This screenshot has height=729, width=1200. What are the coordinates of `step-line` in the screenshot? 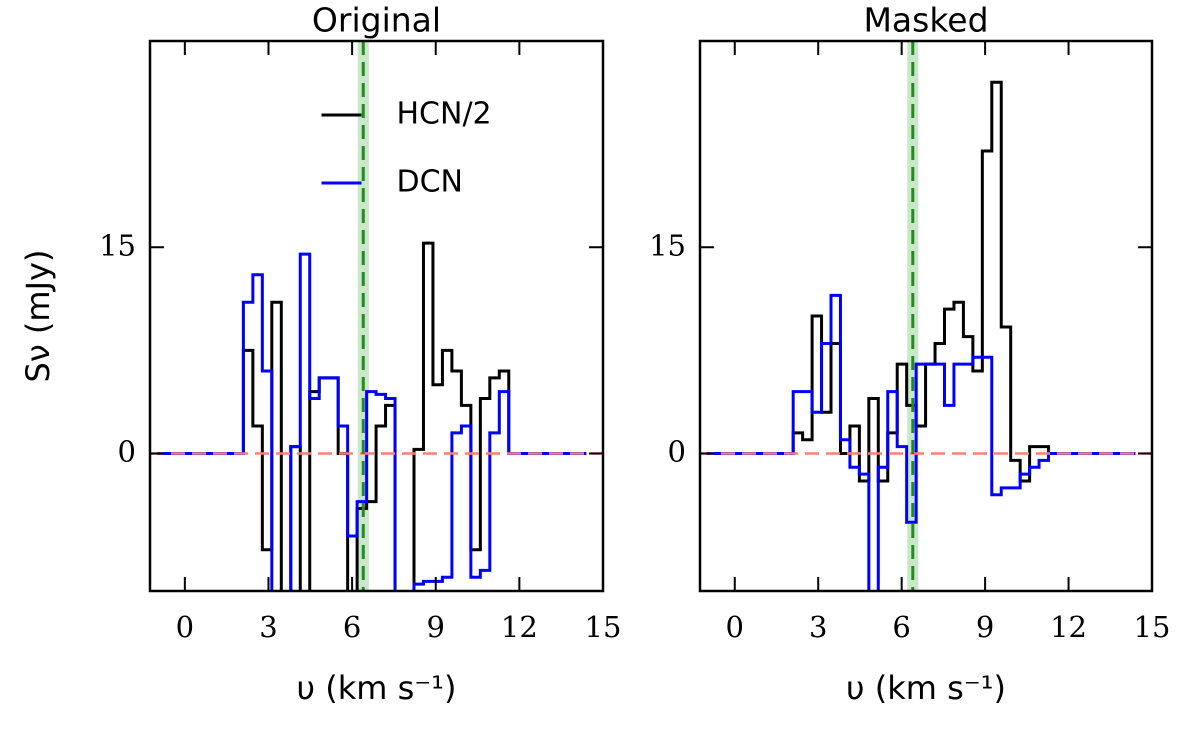 It's located at (921, 442).